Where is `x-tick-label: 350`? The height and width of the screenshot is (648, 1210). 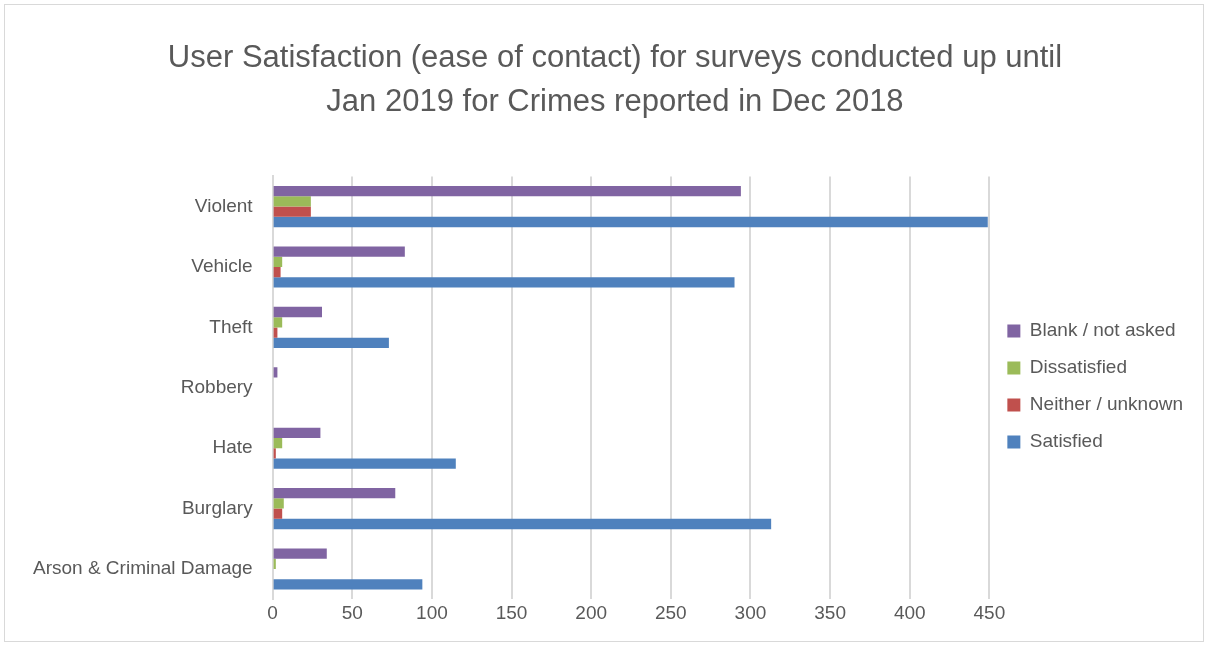 x-tick-label: 350 is located at coordinates (830, 612).